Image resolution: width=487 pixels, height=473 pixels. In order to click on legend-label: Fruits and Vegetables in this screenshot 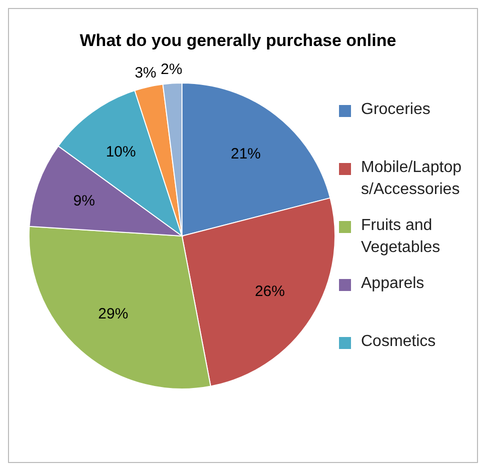, I will do `click(401, 237)`.